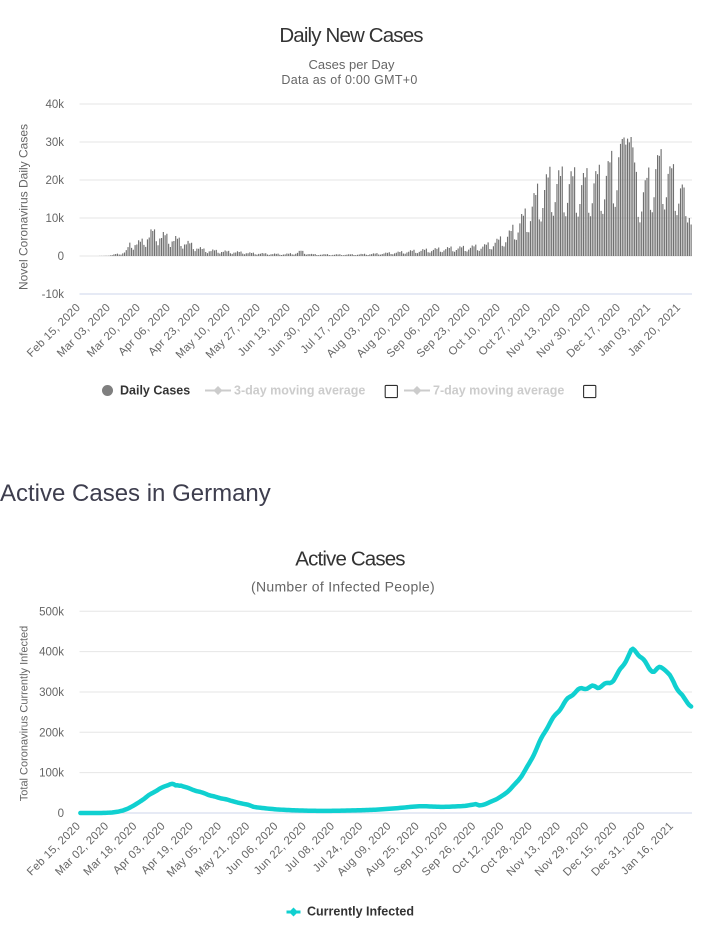 The image size is (716, 928). What do you see at coordinates (349, 80) in the screenshot?
I see `svg-text: Data as of 0:00 GMT+0` at bounding box center [349, 80].